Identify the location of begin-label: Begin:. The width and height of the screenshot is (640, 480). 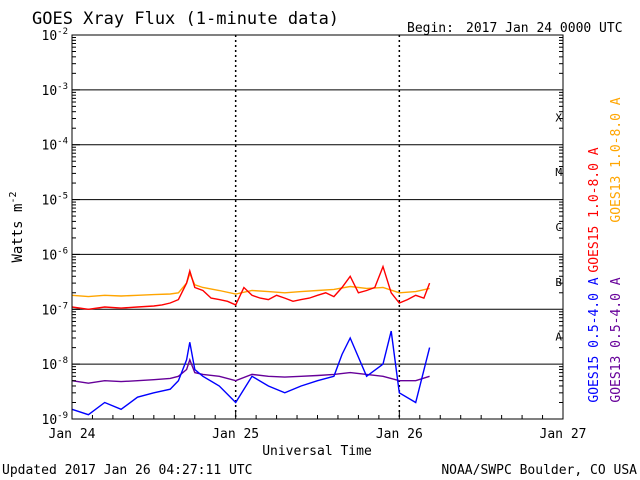
(430, 28).